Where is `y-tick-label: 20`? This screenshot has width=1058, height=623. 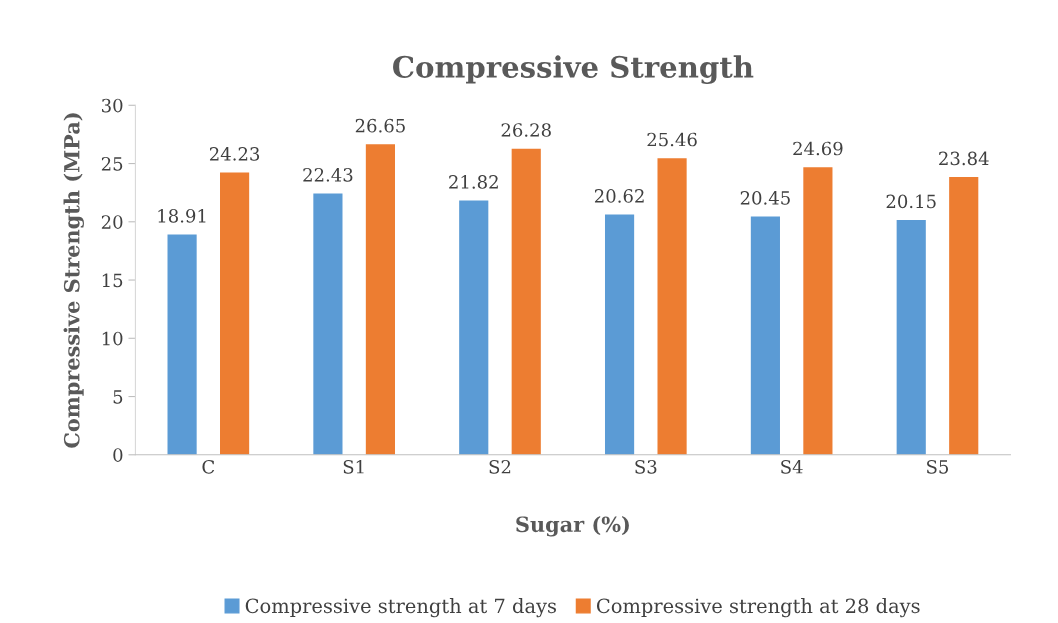
y-tick-label: 20 is located at coordinates (112, 222).